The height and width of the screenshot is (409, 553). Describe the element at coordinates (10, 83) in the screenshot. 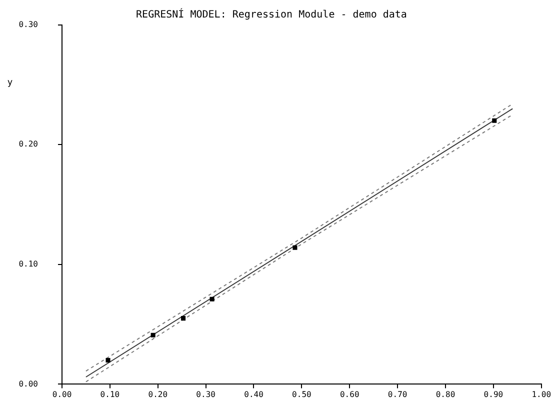

I see `y-axis-title: y` at that location.